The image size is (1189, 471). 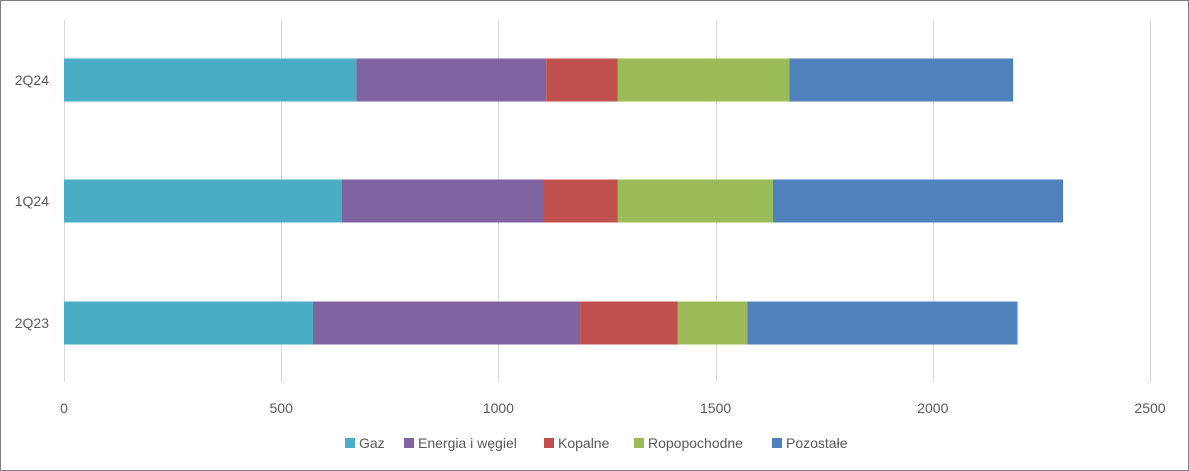 What do you see at coordinates (282, 408) in the screenshot?
I see `x-tick-label-500: 500` at bounding box center [282, 408].